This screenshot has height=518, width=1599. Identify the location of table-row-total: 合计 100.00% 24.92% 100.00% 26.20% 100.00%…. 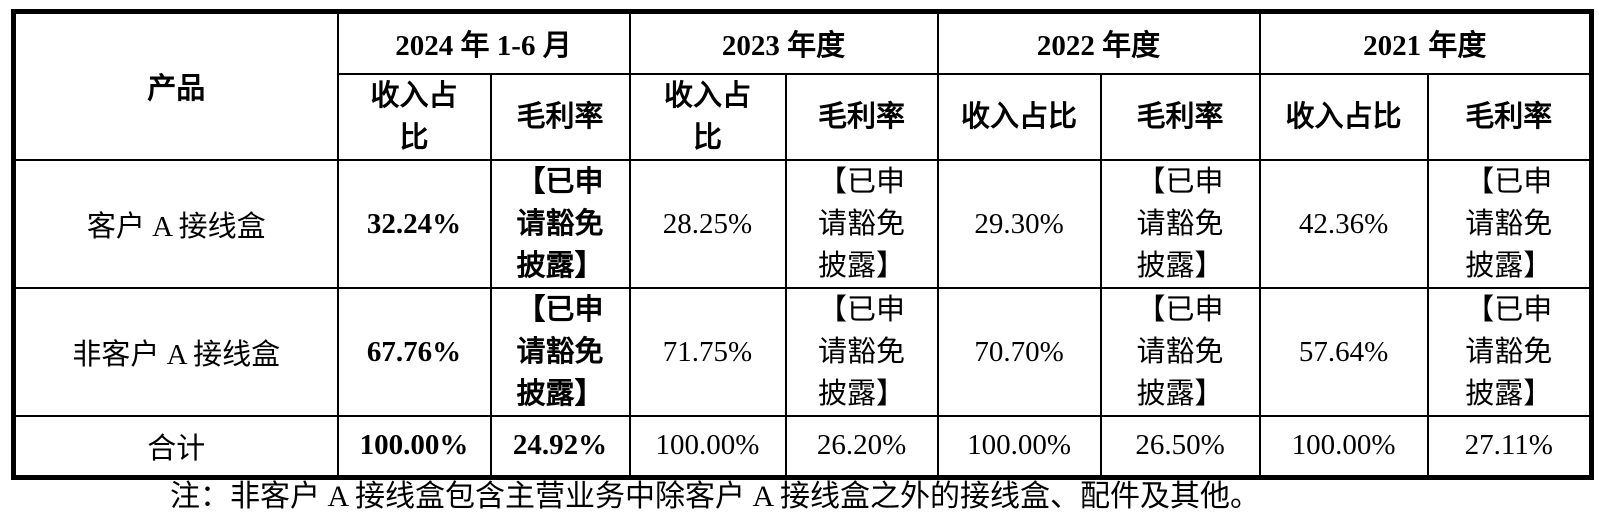
(802, 446).